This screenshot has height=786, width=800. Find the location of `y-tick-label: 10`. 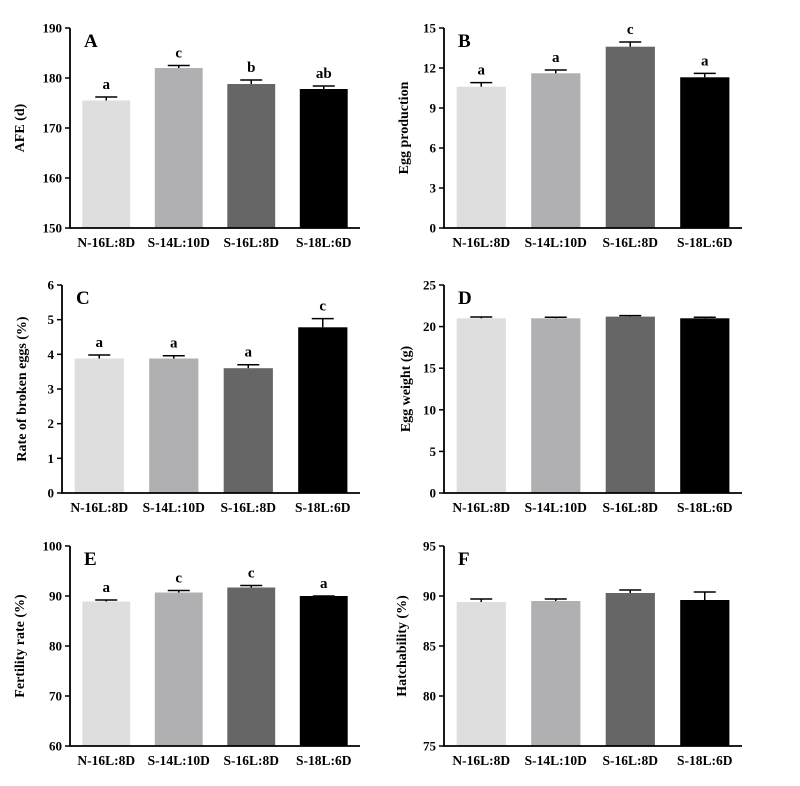

y-tick-label: 10 is located at coordinates (429, 409).